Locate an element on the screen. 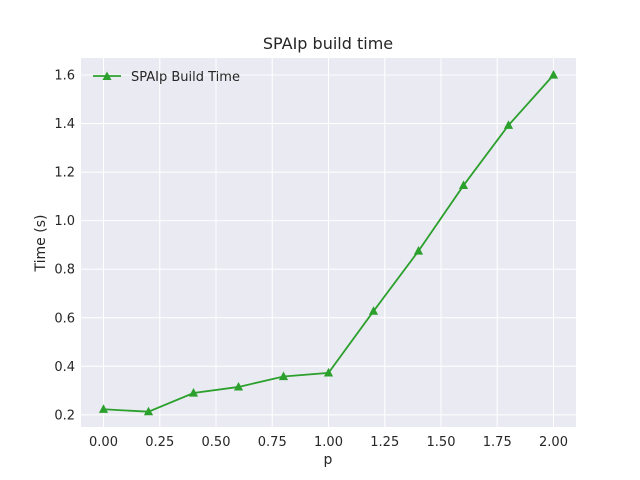 This screenshot has height=480, width=640. x-tick-label: 1.00 is located at coordinates (328, 442).